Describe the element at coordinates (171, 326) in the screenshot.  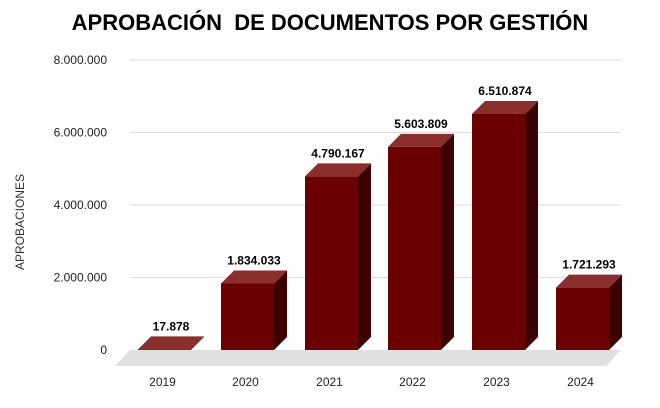
I see `data-label: 17.878` at that location.